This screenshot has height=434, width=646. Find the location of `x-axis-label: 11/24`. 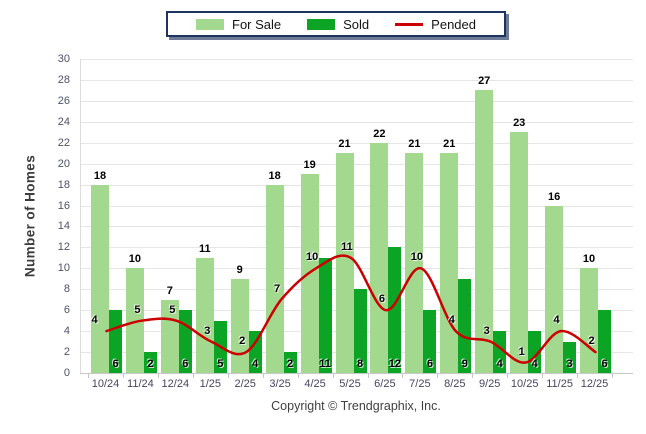

x-axis-label: 11/24 is located at coordinates (140, 384).